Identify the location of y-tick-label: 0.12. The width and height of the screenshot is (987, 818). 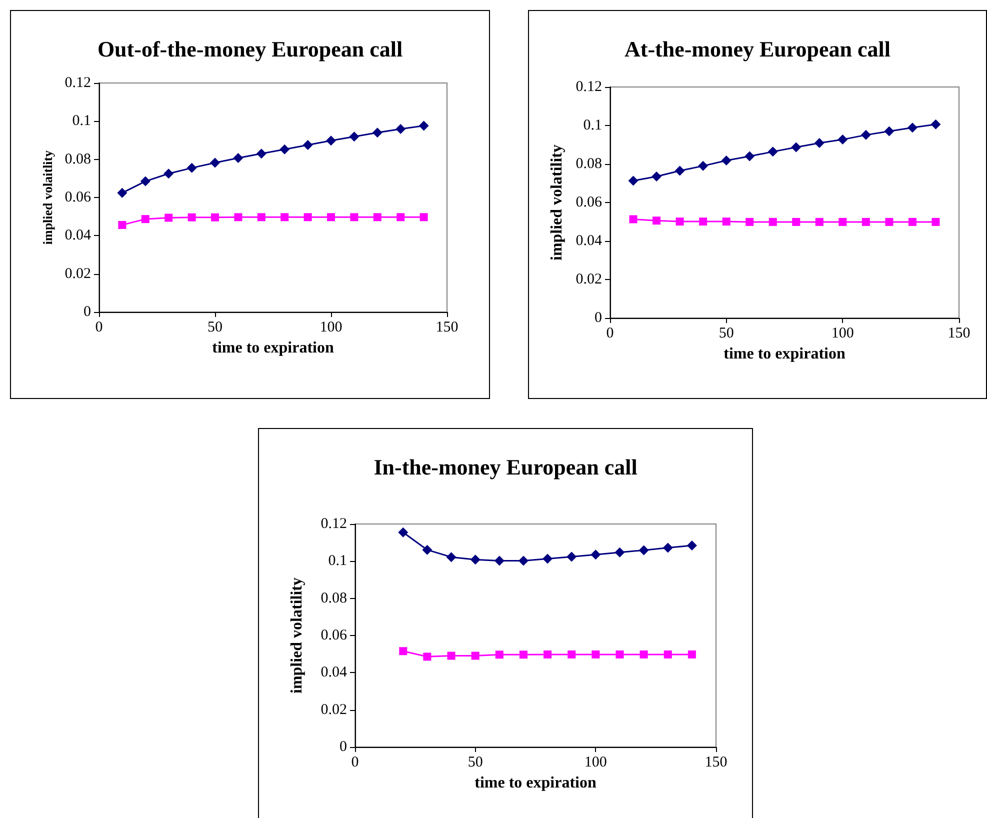
(333, 524).